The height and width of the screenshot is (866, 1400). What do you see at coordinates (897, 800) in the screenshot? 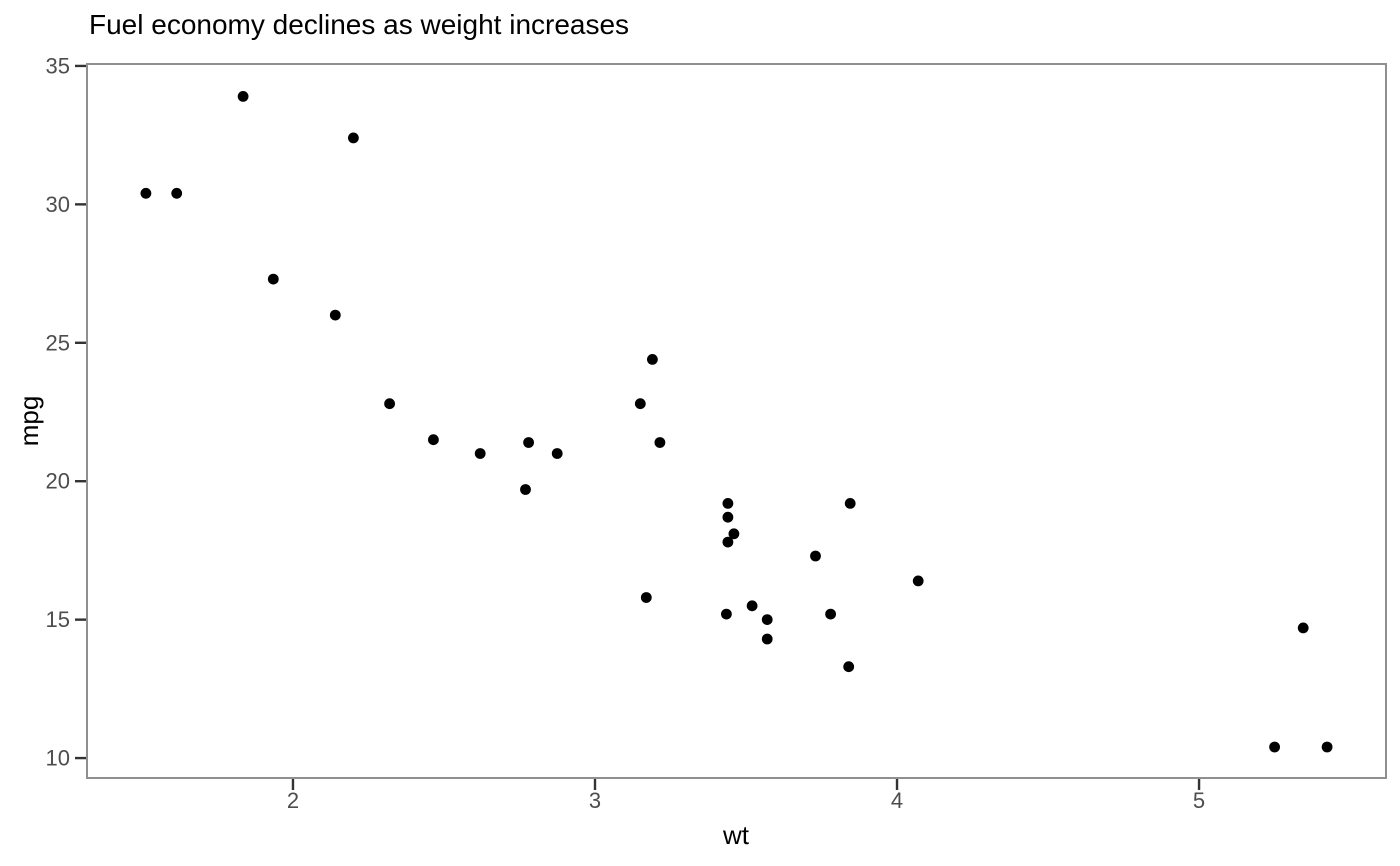
I see `x-tick-label: 4` at bounding box center [897, 800].